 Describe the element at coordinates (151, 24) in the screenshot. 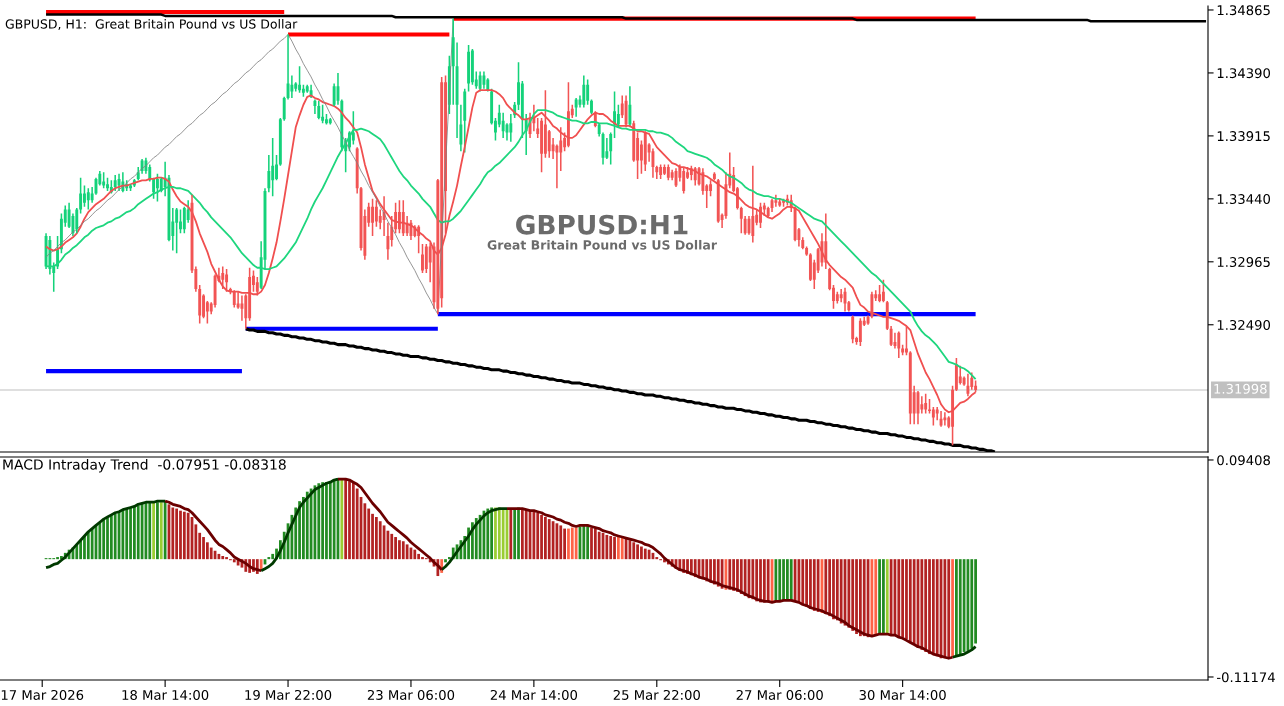

I see `text: GBPUSD, H1: Great Britain Pound vs US Dollar` at that location.